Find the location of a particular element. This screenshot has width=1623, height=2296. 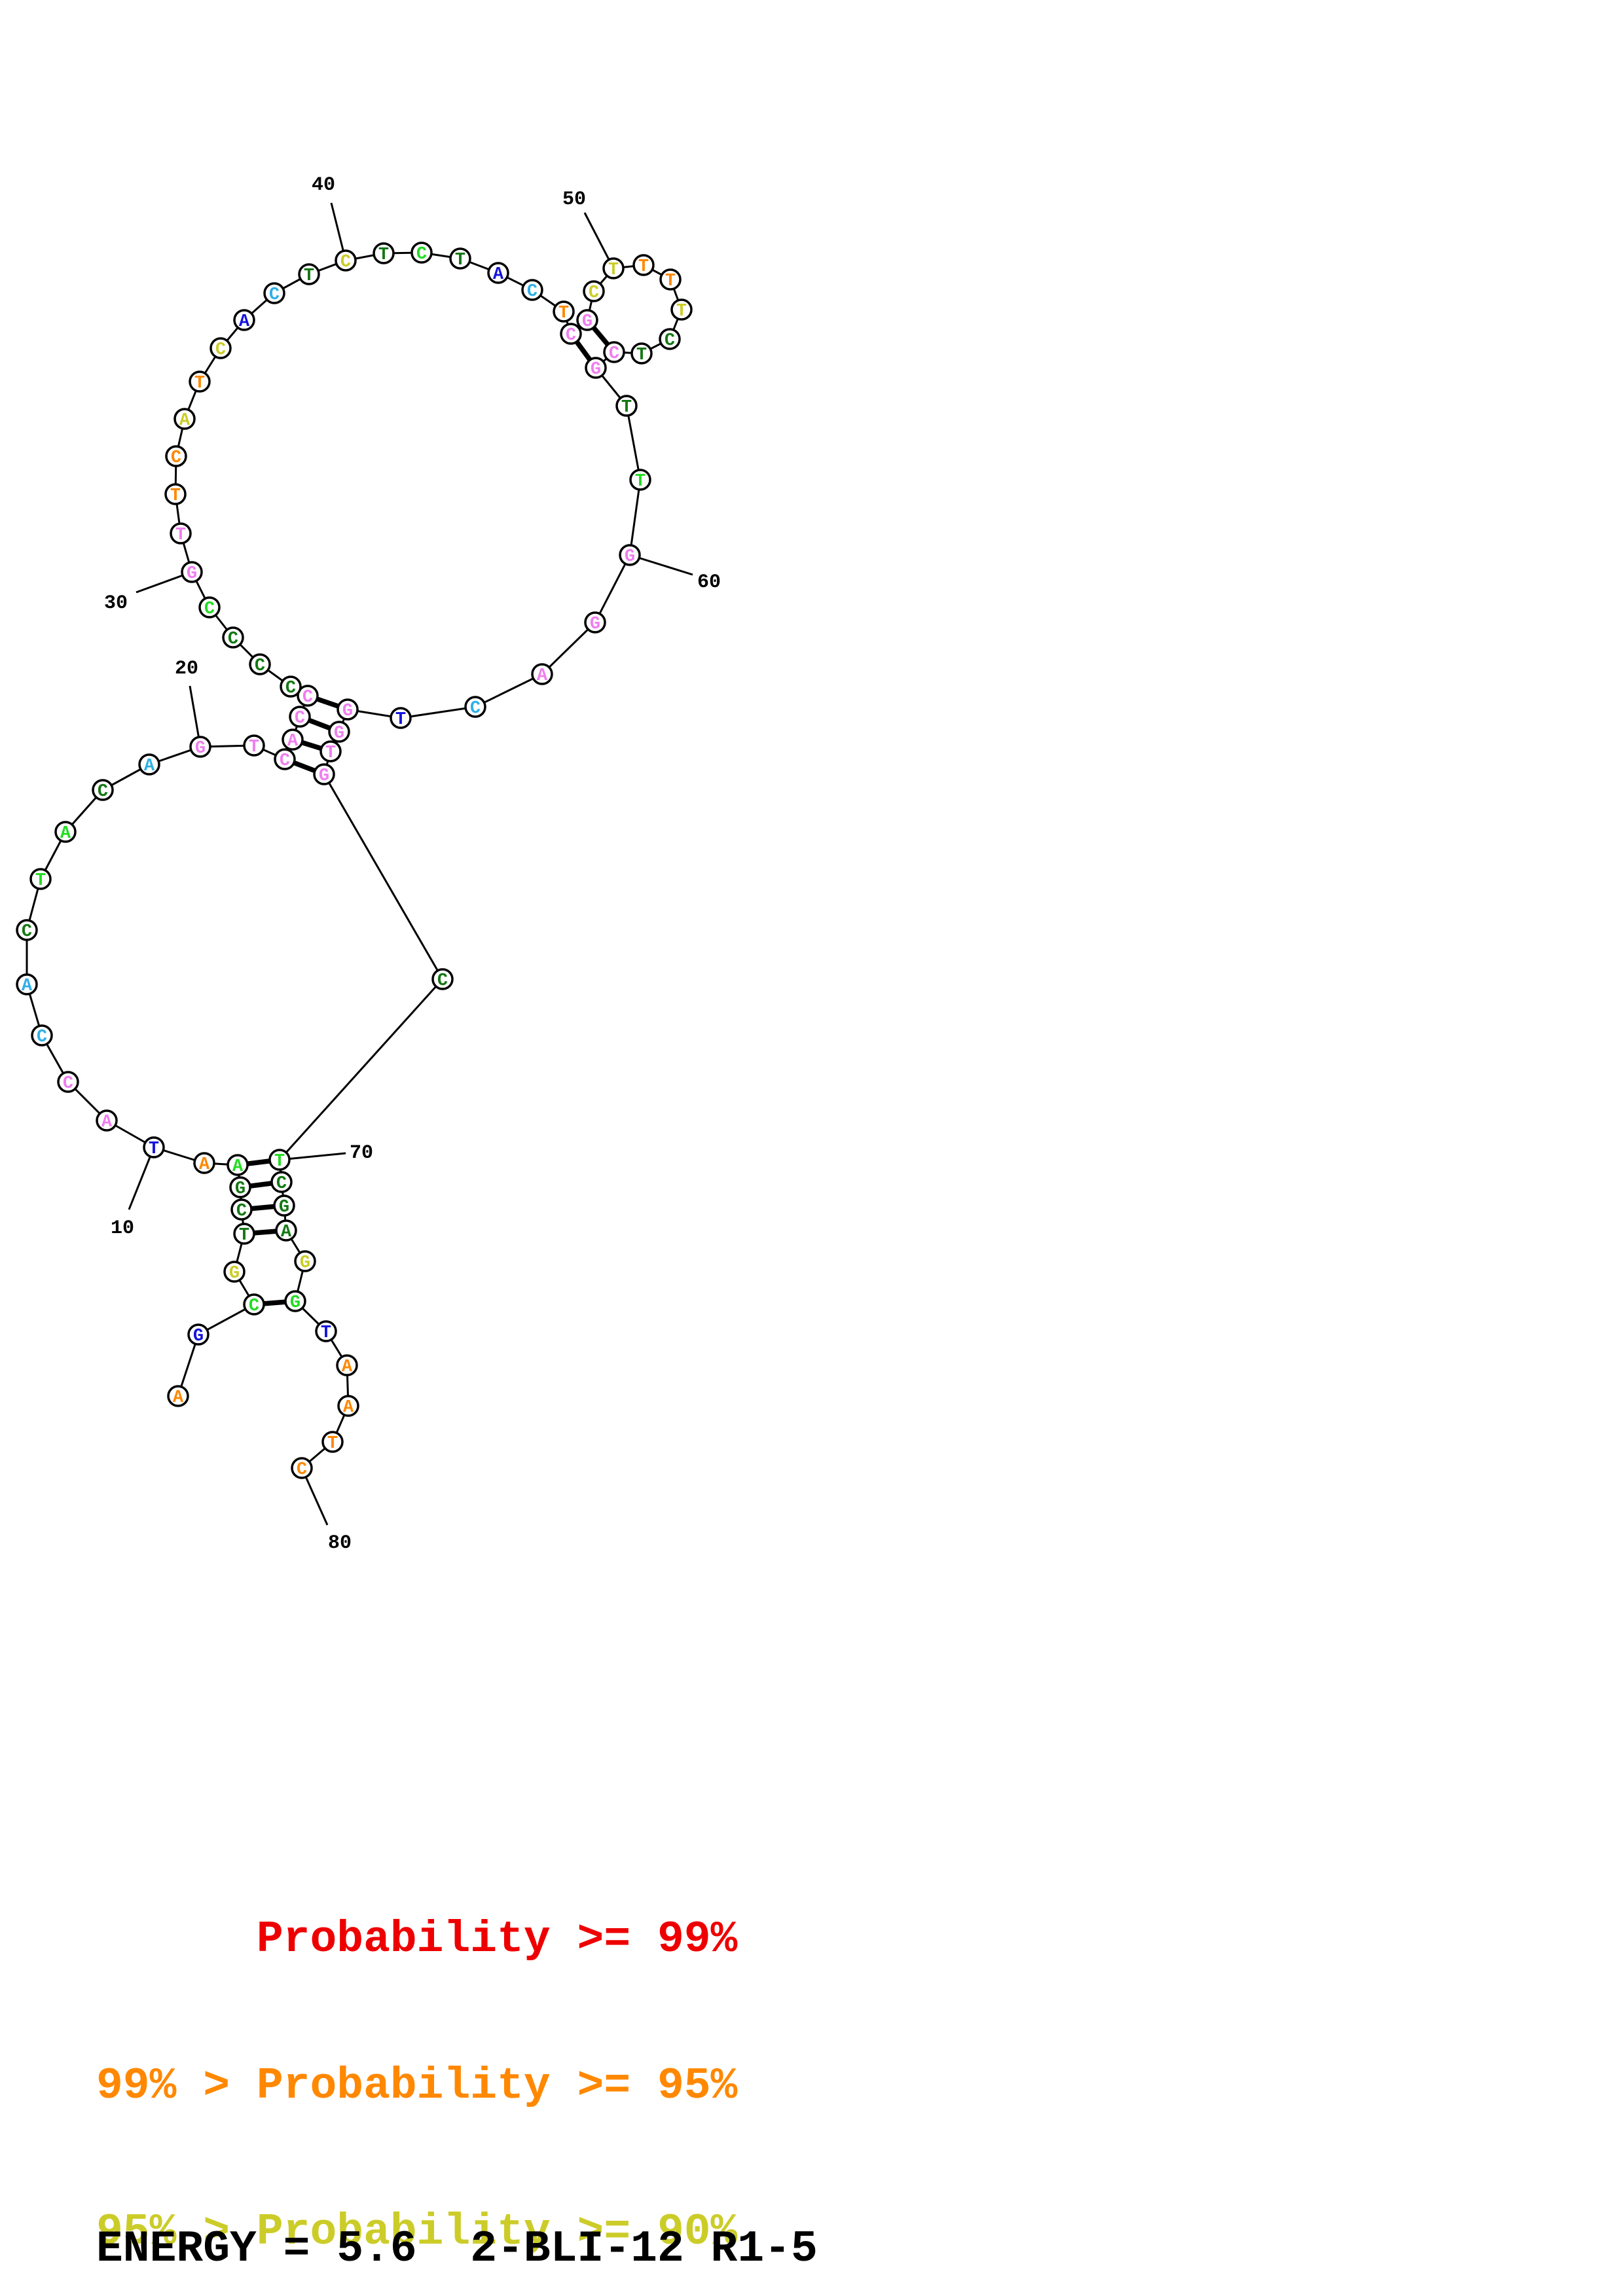

nucleotide-46-circle is located at coordinates (564, 311).